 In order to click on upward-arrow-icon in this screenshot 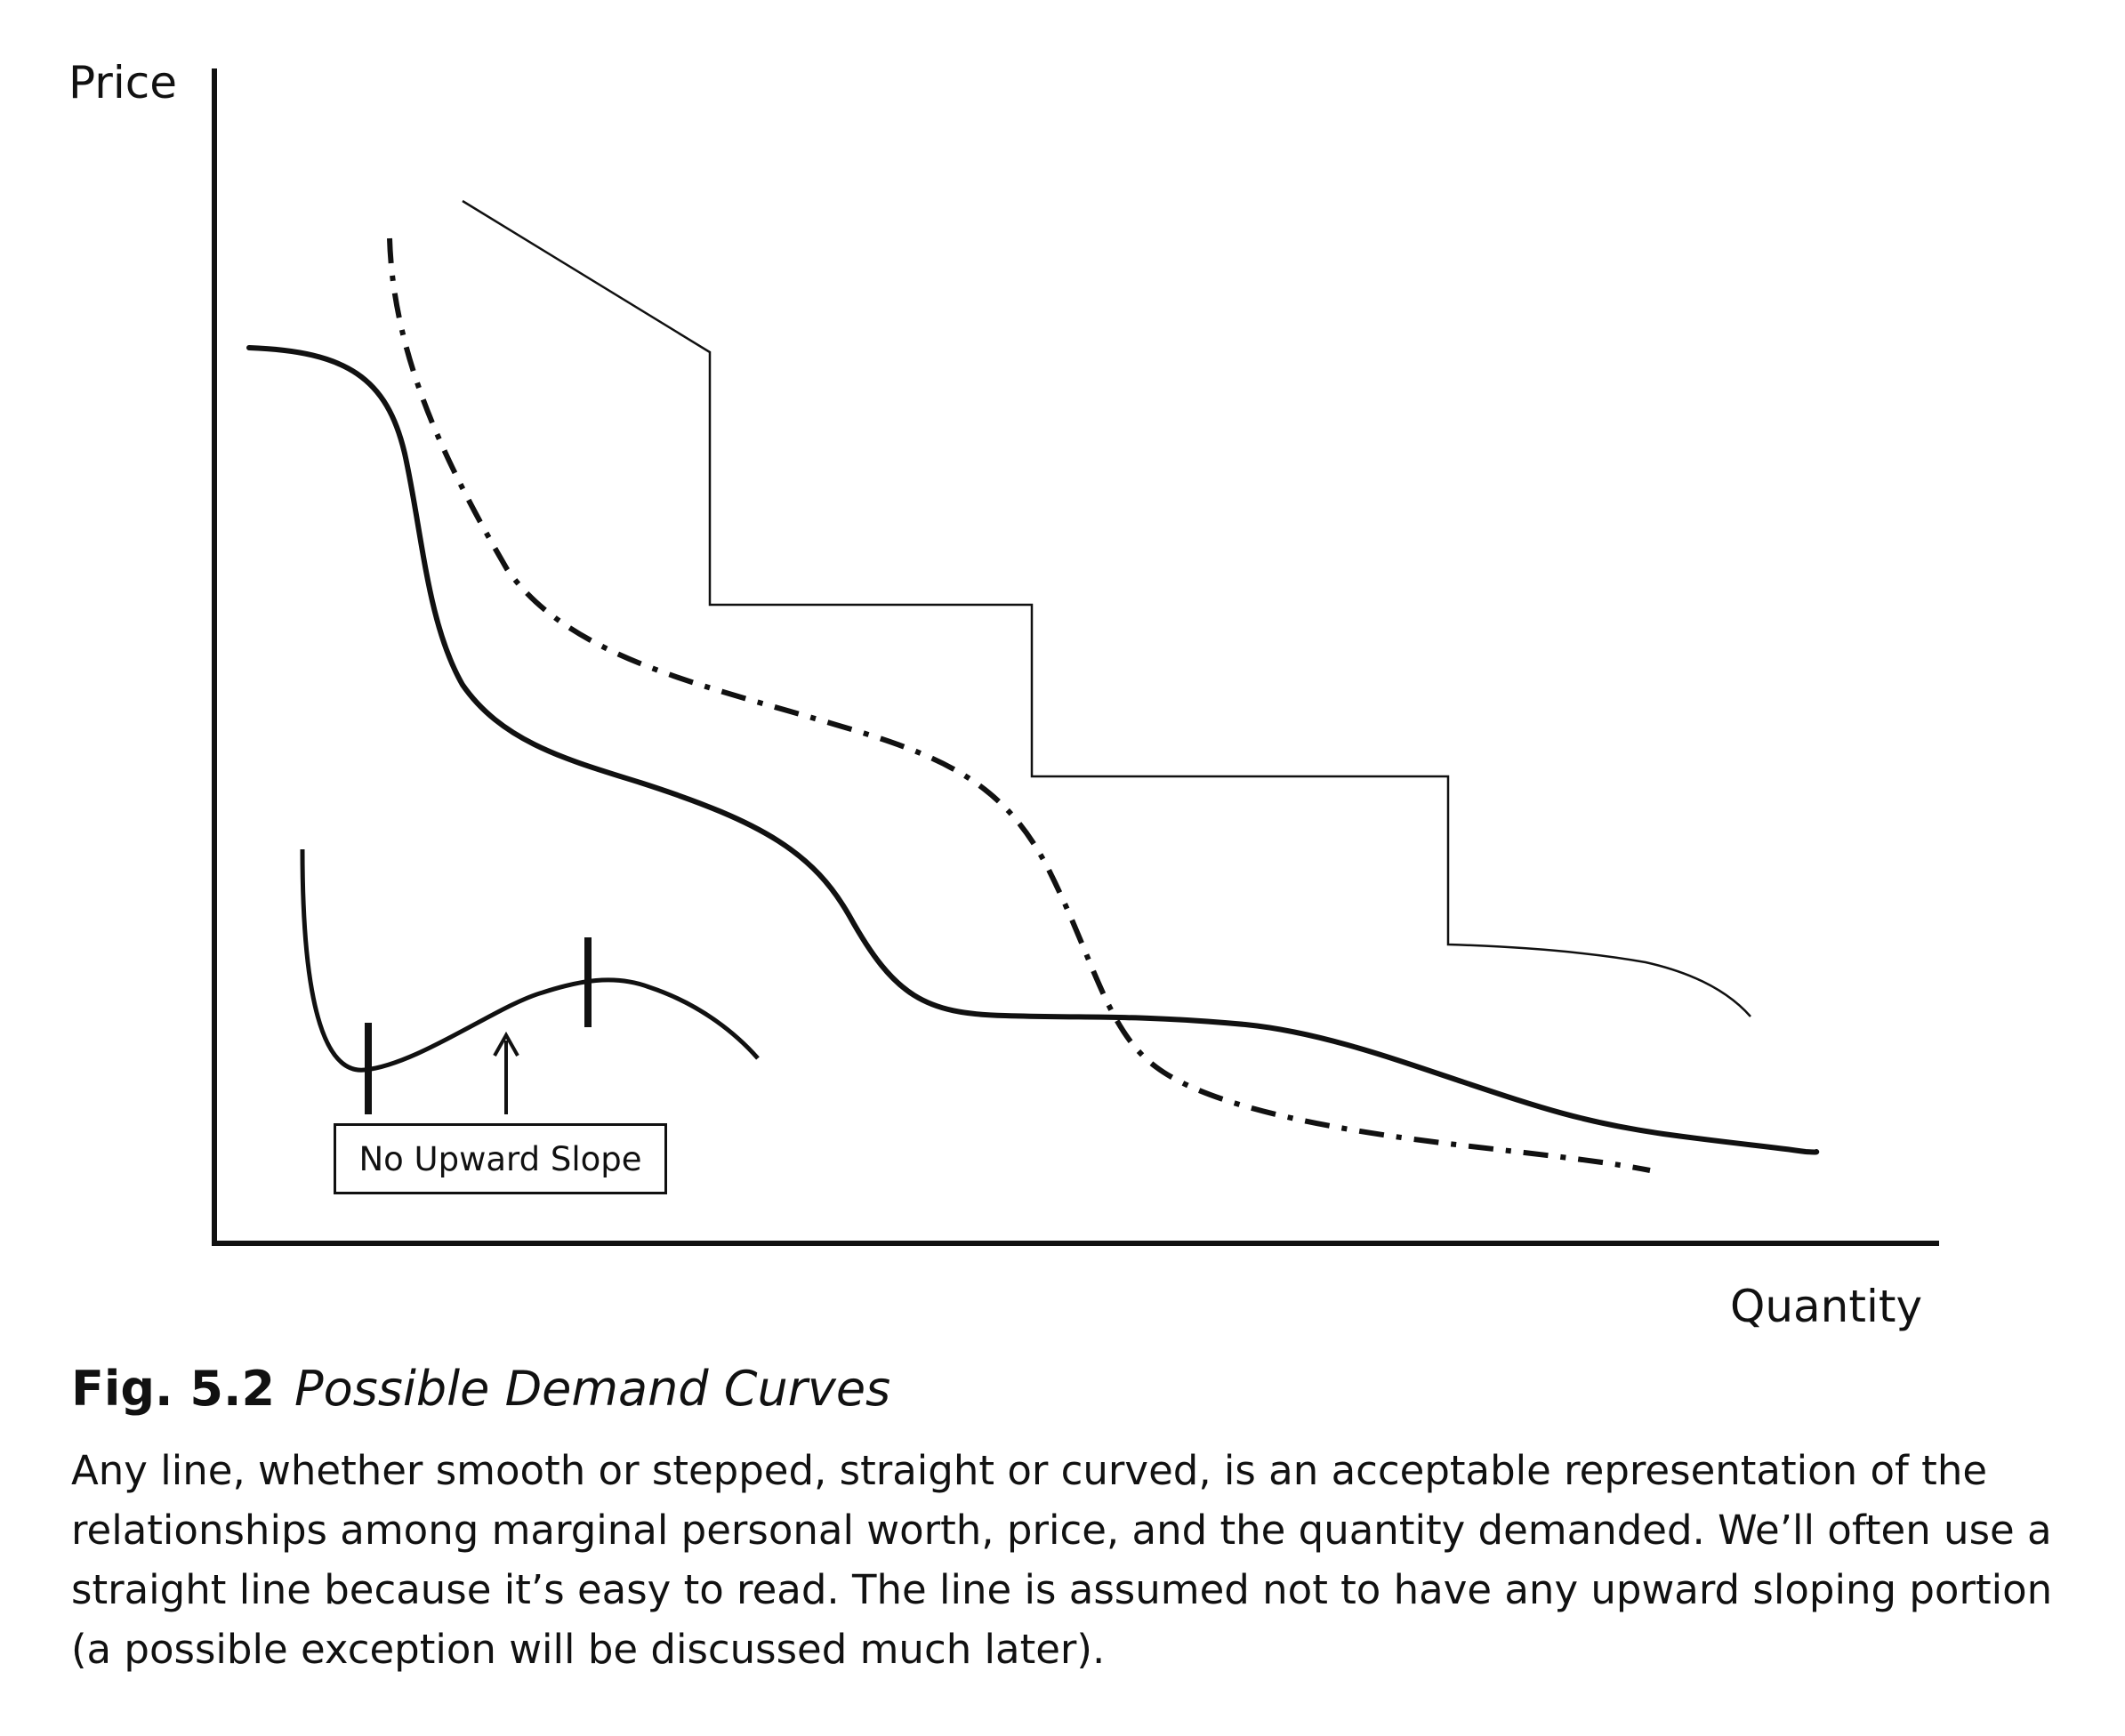, I will do `click(506, 1073)`.